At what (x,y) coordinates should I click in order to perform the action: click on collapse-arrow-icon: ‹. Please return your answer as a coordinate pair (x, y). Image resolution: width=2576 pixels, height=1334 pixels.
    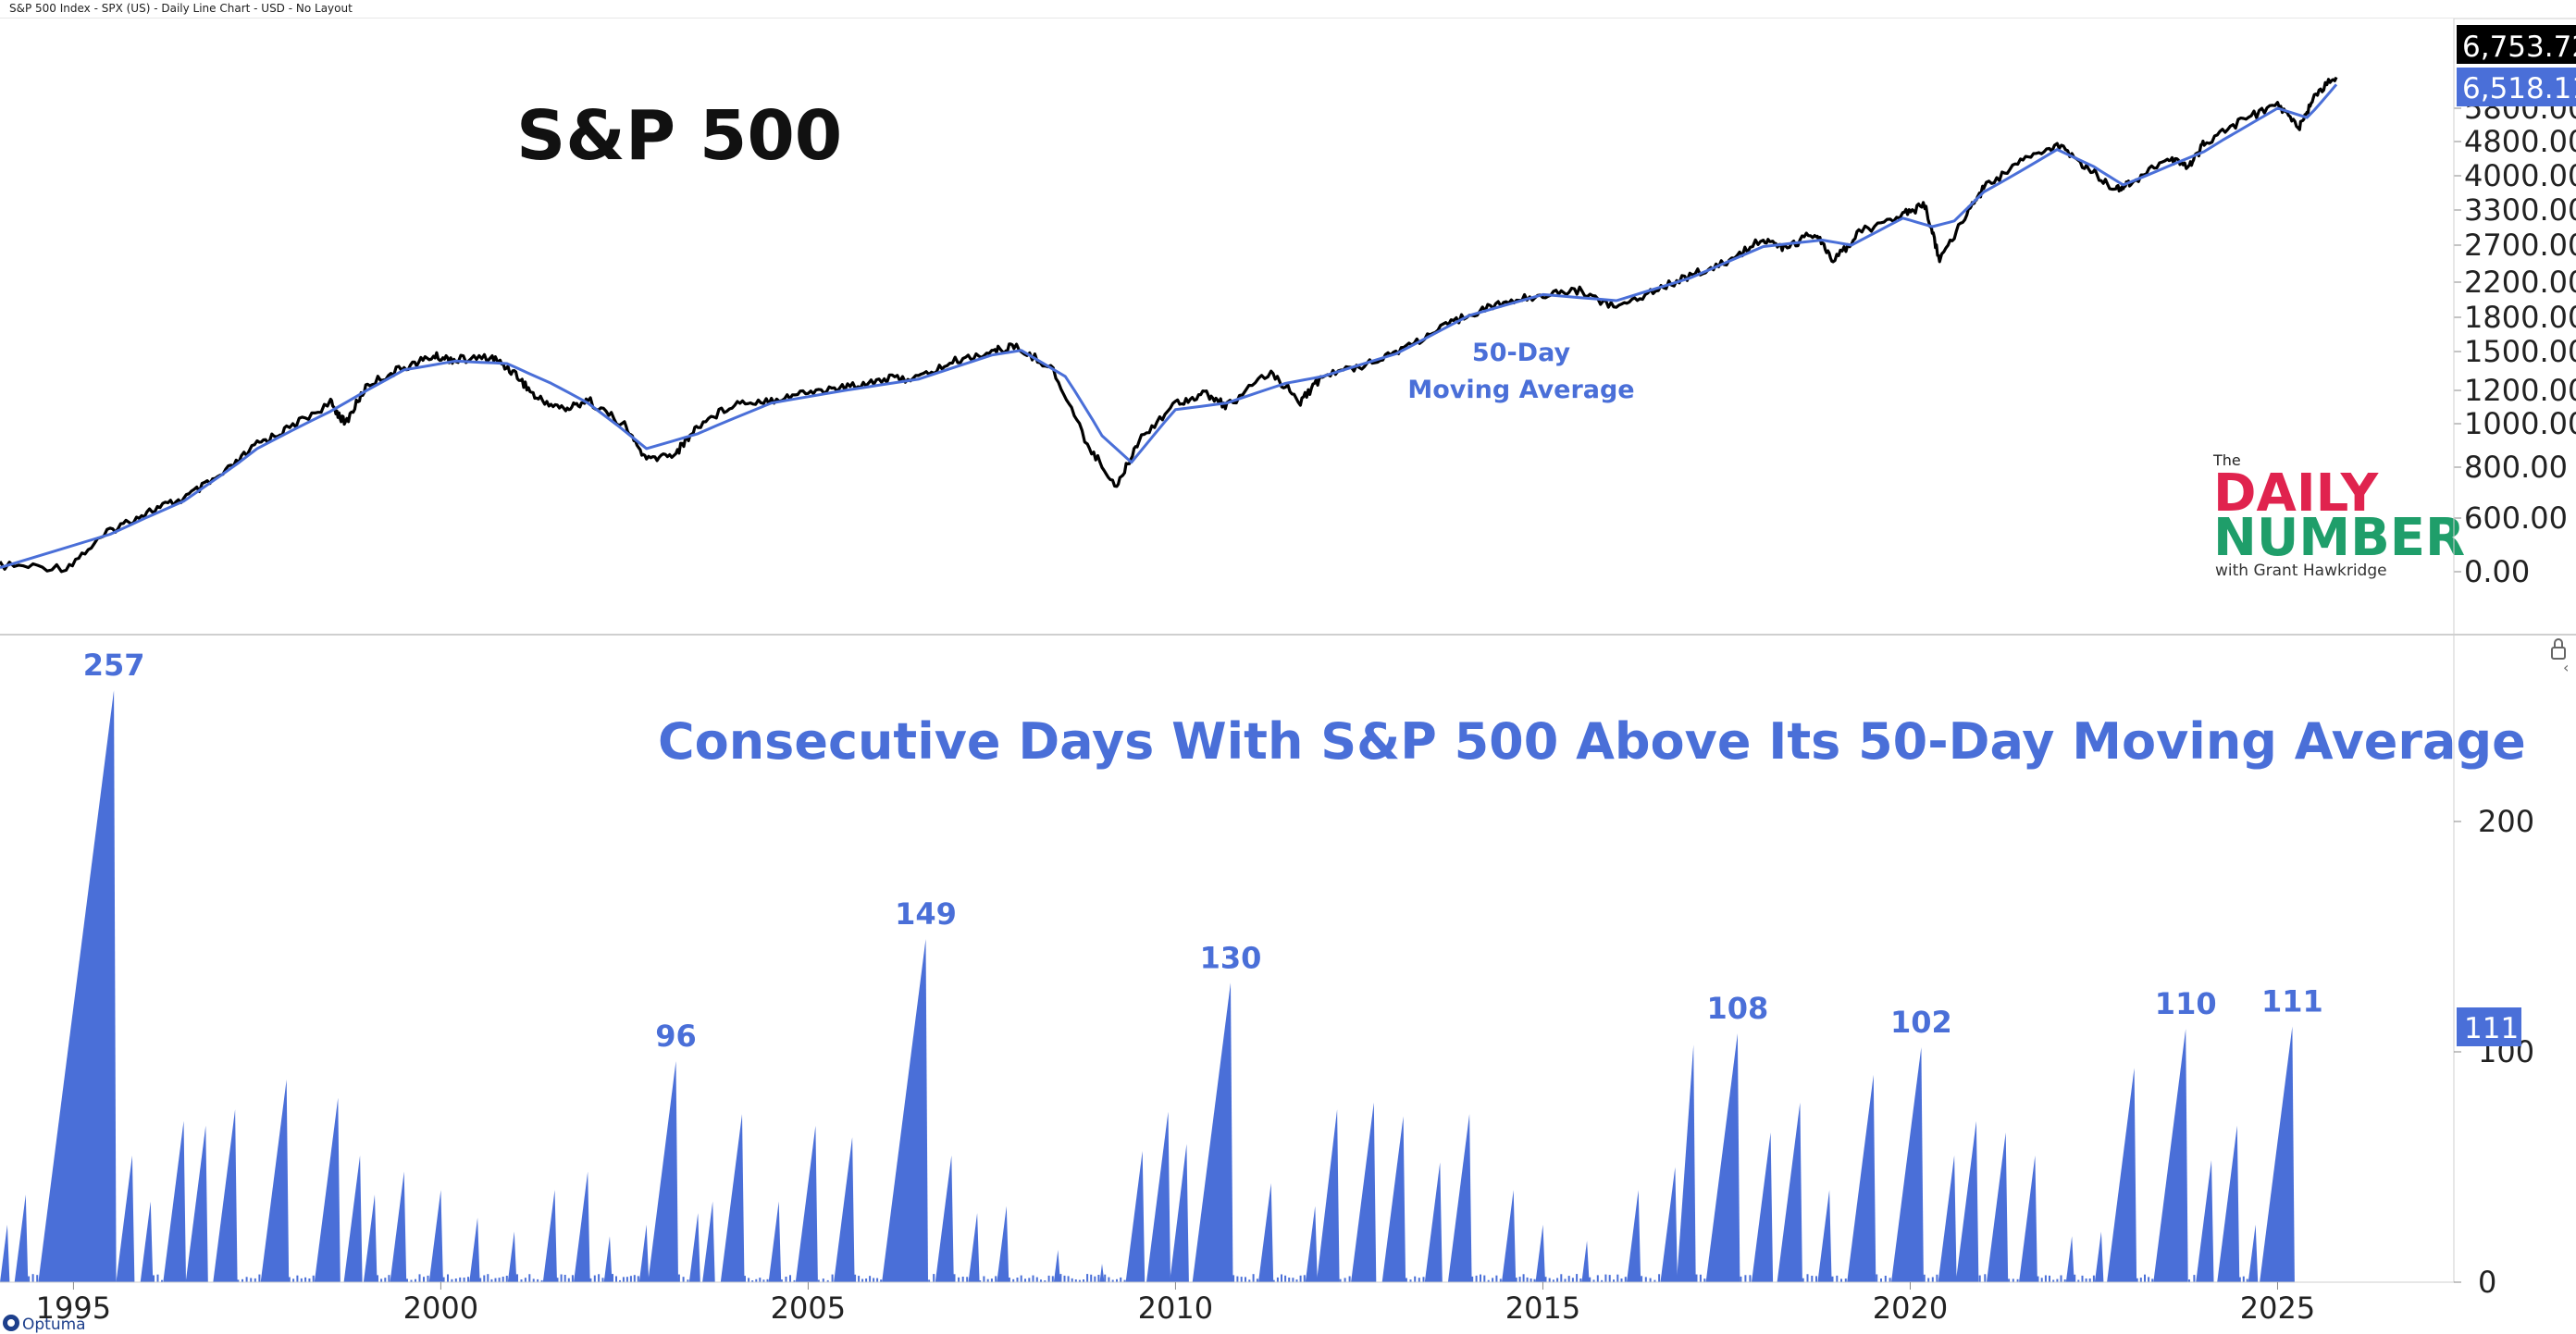
    Looking at the image, I should click on (2566, 668).